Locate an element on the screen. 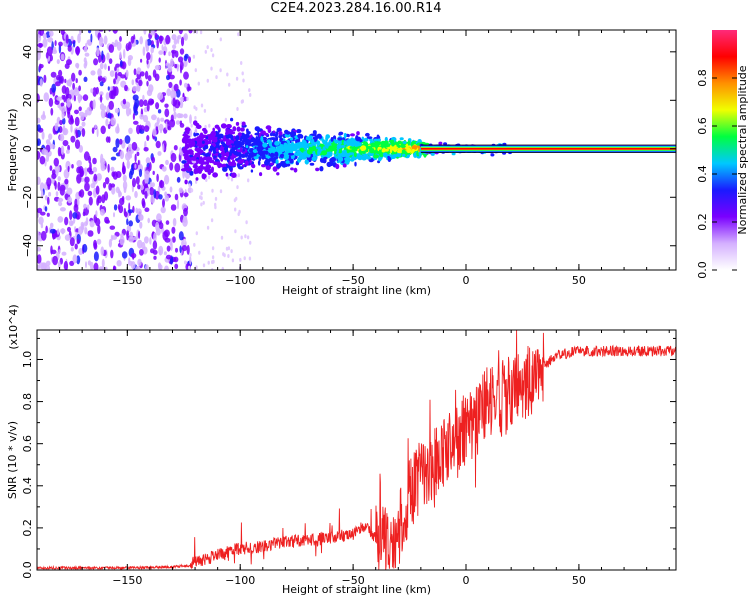 The height and width of the screenshot is (600, 750). colorbar-tick-label: 0.8 is located at coordinates (702, 78).